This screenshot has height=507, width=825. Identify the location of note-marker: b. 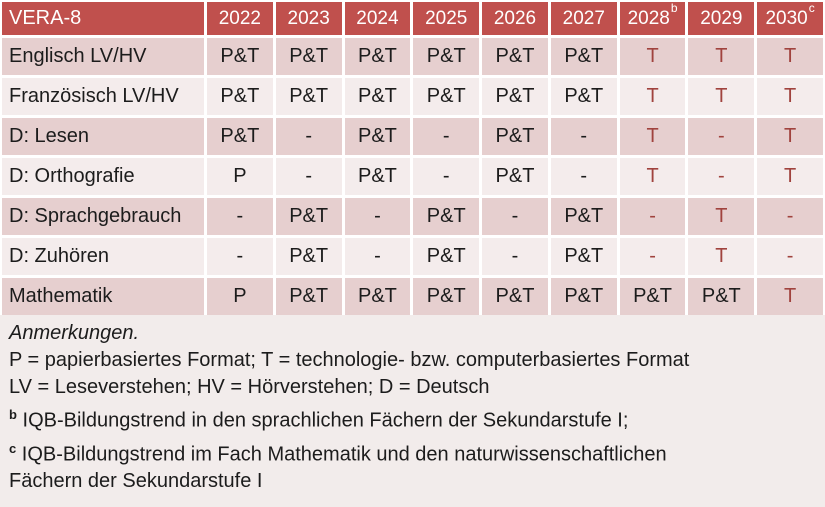
(13, 414).